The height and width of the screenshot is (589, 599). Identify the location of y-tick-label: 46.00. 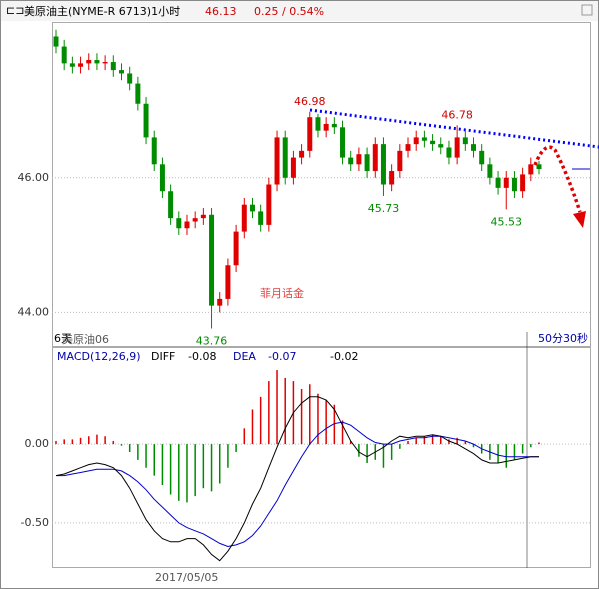
(34, 177).